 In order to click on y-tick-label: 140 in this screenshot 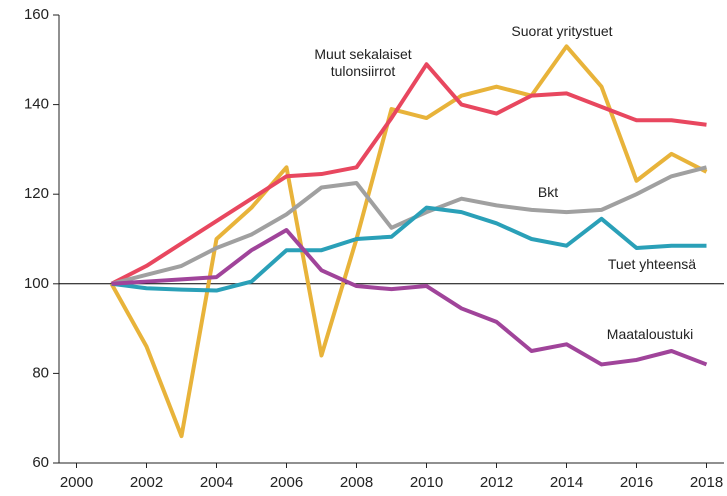, I will do `click(36, 104)`.